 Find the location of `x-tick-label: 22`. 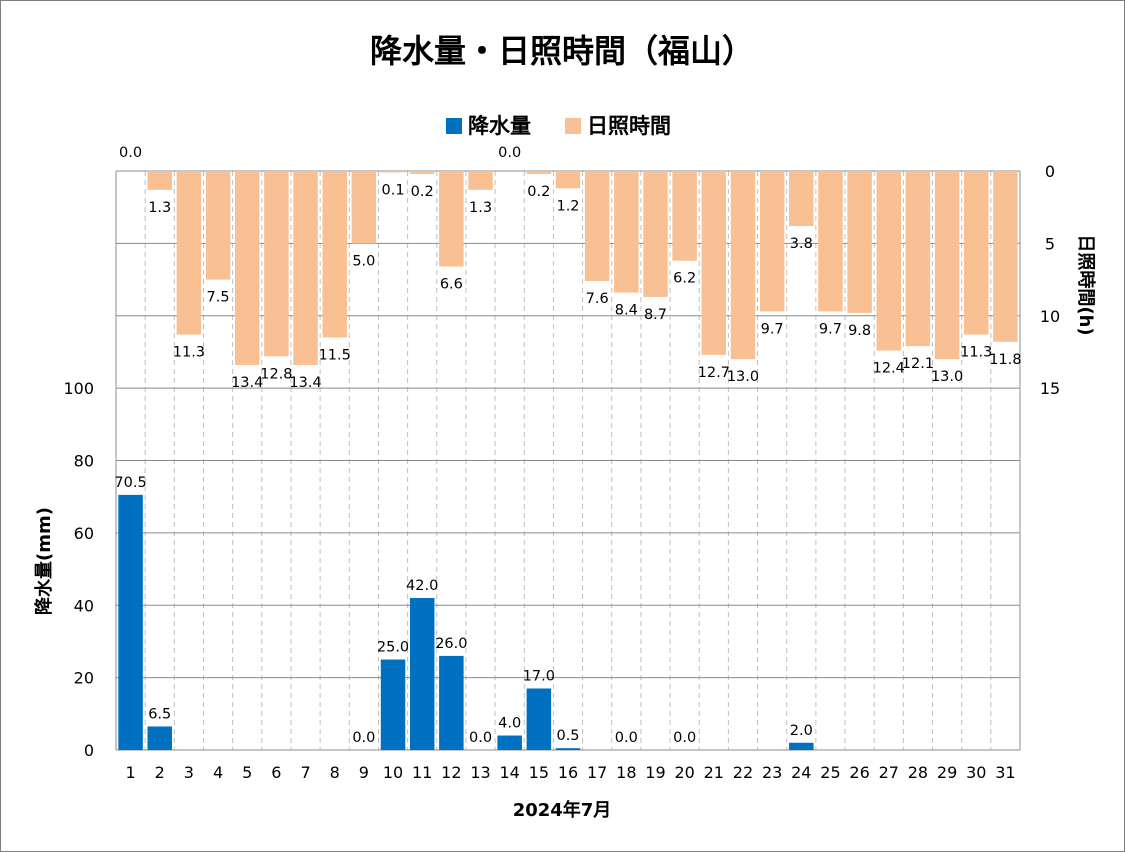

x-tick-label: 22 is located at coordinates (743, 772).